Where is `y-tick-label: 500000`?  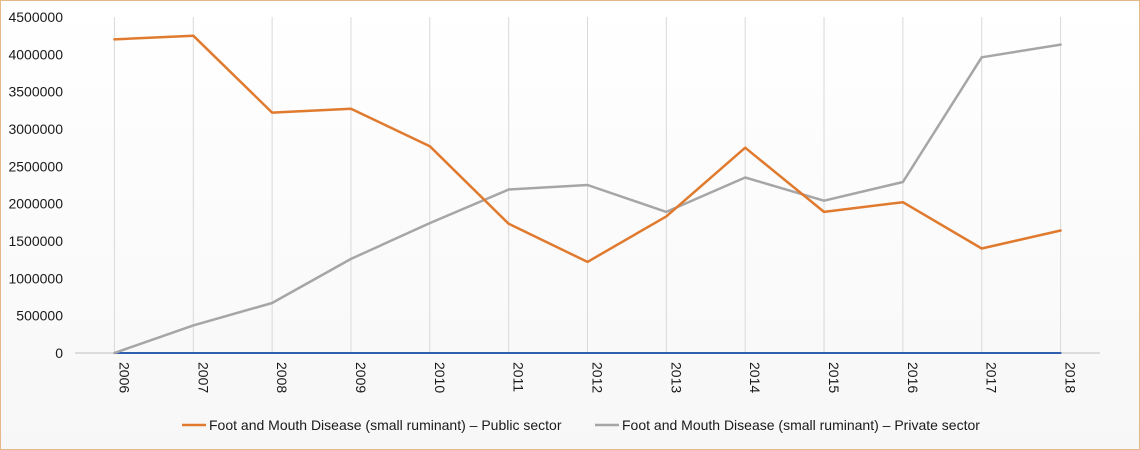
y-tick-label: 500000 is located at coordinates (39, 316).